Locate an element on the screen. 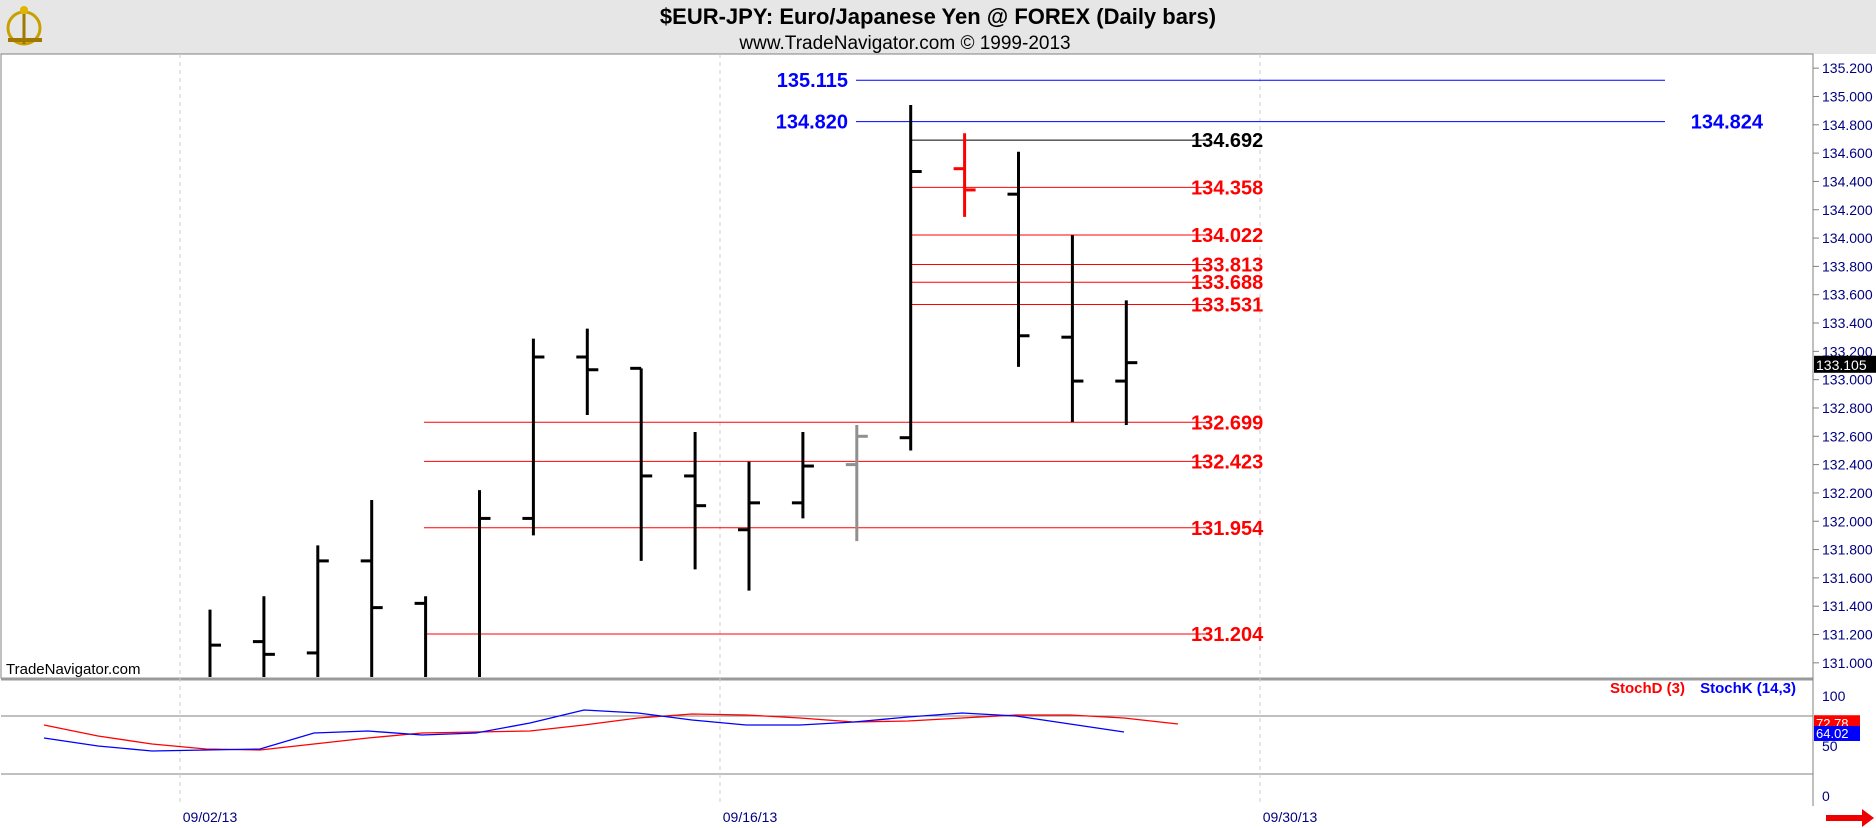 The image size is (1876, 828). y-tick-label: 131.400 is located at coordinates (1847, 606).